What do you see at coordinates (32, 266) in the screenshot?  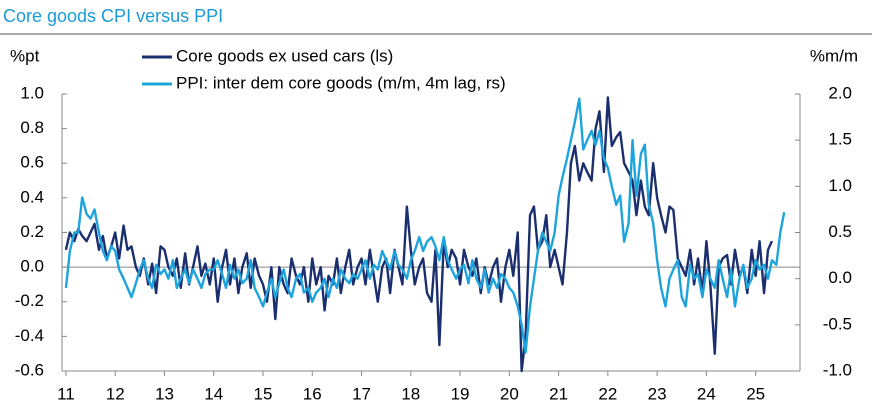 I see `y-tick-label: 0.0` at bounding box center [32, 266].